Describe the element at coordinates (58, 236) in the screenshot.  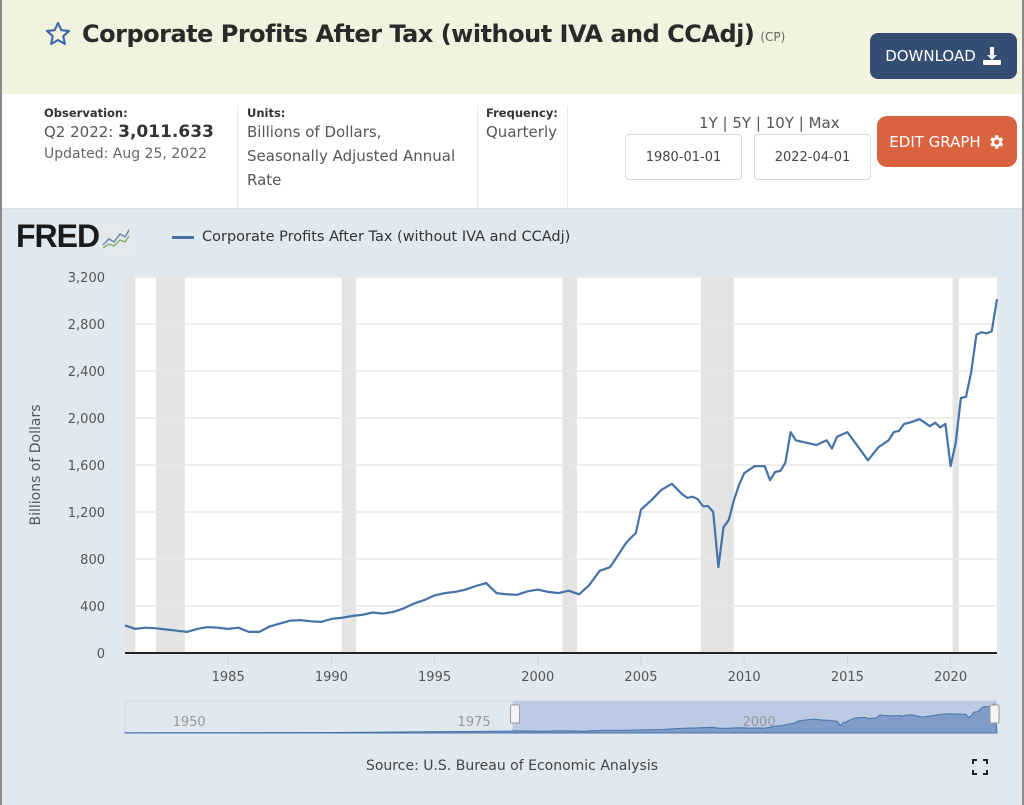
I see `fred-wordmark: FRED` at that location.